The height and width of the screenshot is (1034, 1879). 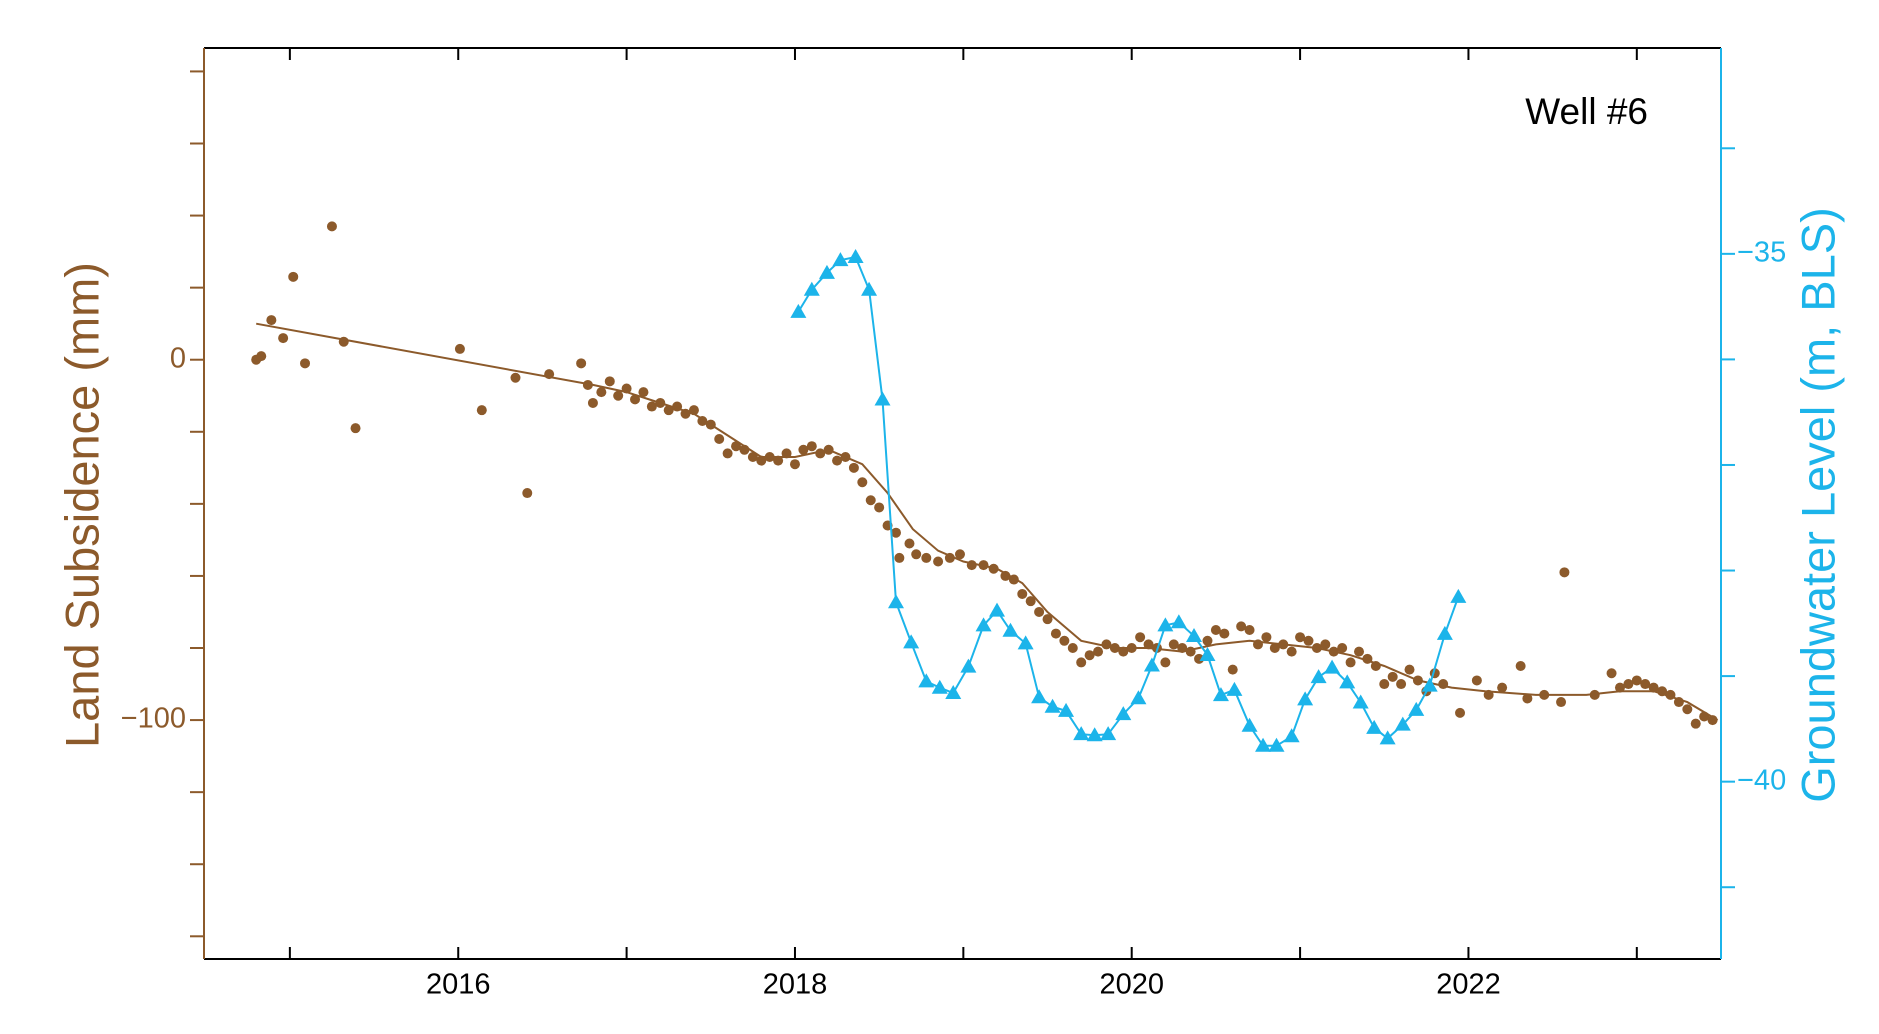 What do you see at coordinates (458, 985) in the screenshot?
I see `x-tick-label: 2016` at bounding box center [458, 985].